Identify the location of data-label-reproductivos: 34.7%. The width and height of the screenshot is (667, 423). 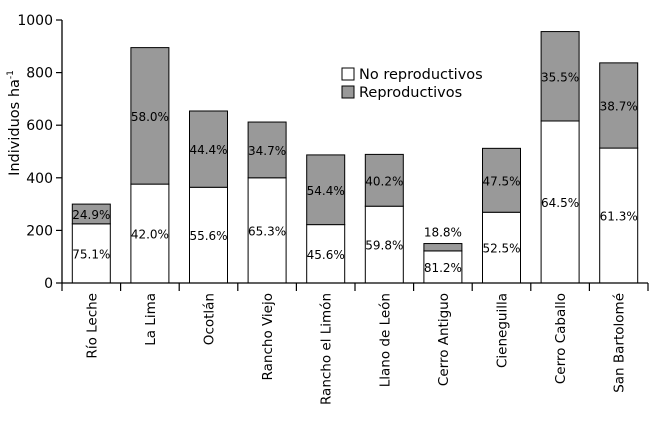
(267, 151).